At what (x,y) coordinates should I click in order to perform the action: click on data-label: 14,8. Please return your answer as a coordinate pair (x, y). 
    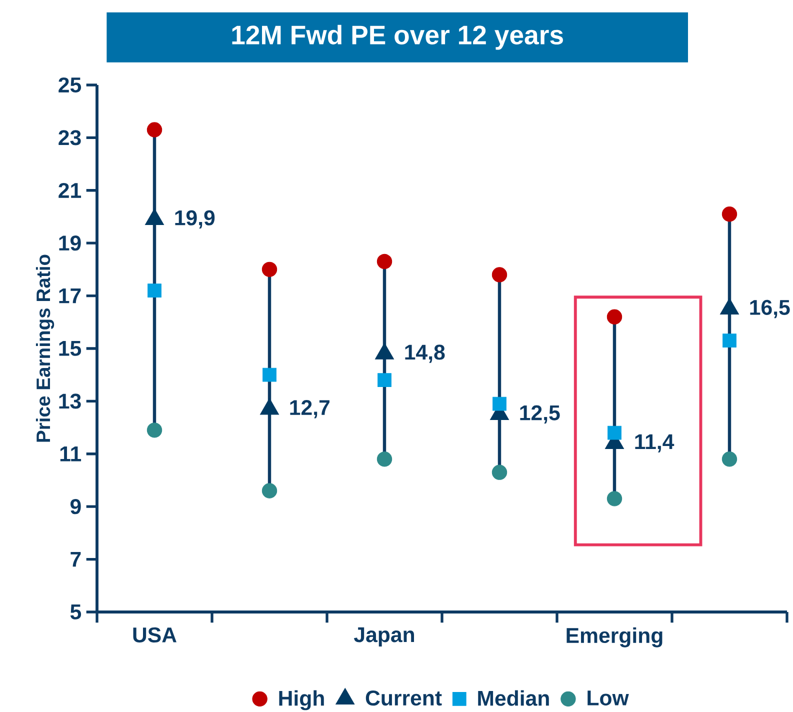
    Looking at the image, I should click on (425, 353).